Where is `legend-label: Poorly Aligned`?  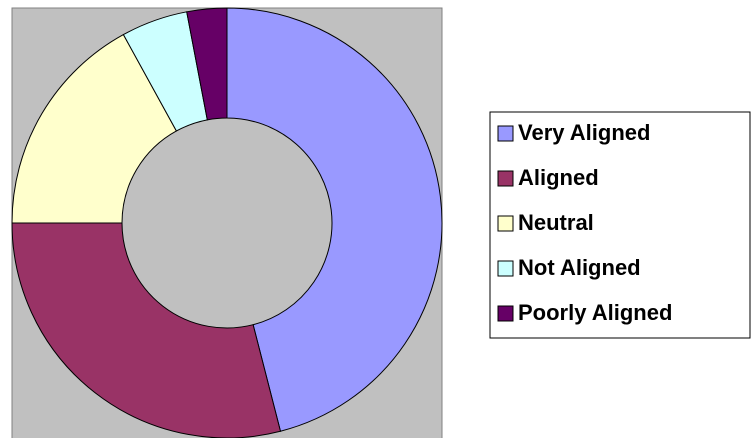 legend-label: Poorly Aligned is located at coordinates (595, 312).